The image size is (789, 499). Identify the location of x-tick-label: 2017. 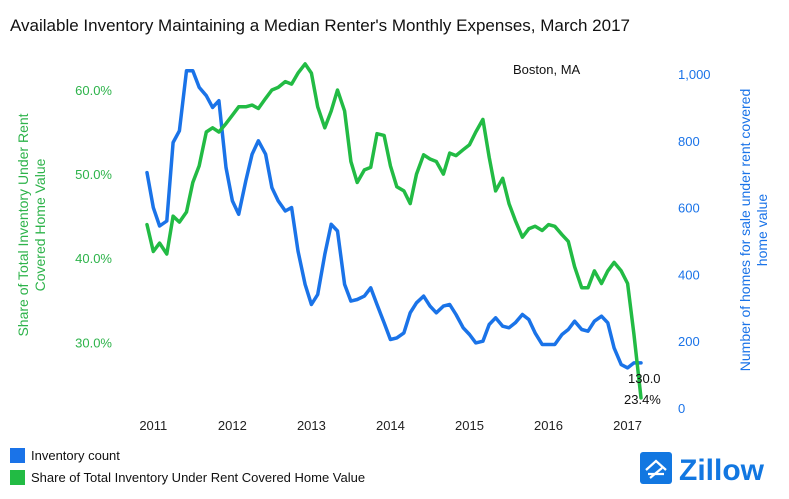
(627, 425).